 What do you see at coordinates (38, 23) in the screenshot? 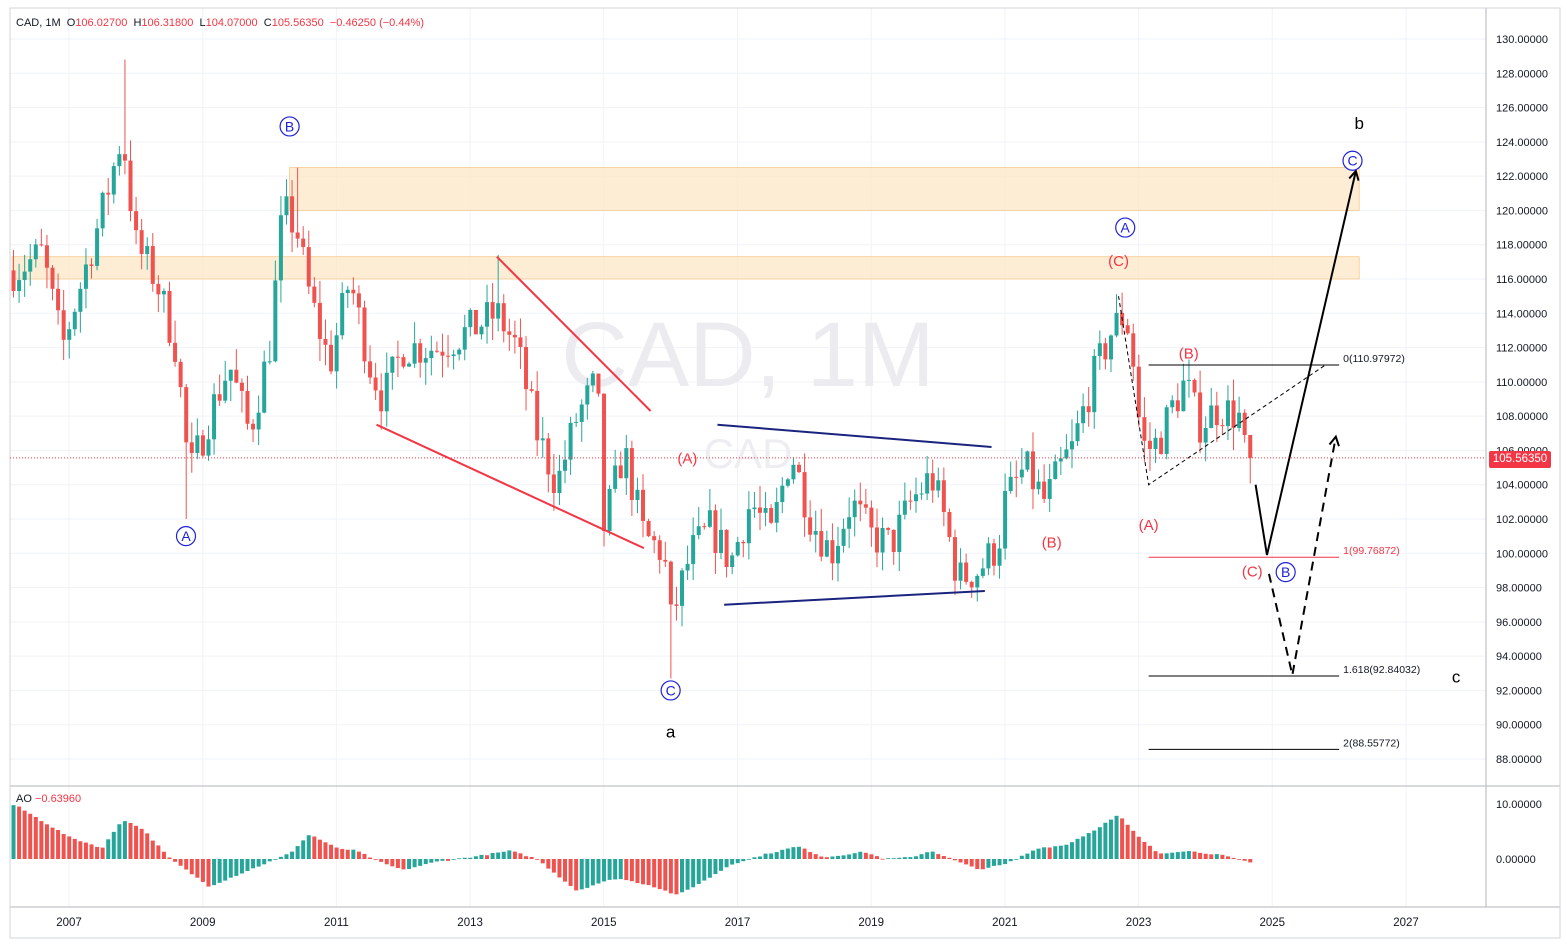
I see `symbol-name: CAD, 1M` at bounding box center [38, 23].